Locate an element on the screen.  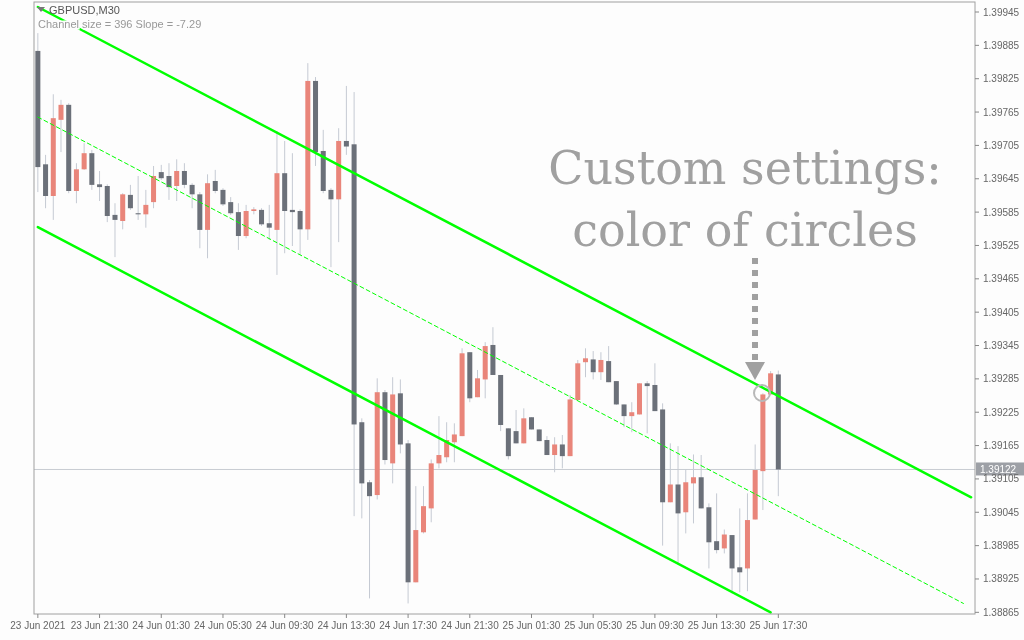
y-tick-label: 1.39585 is located at coordinates (1001, 212).